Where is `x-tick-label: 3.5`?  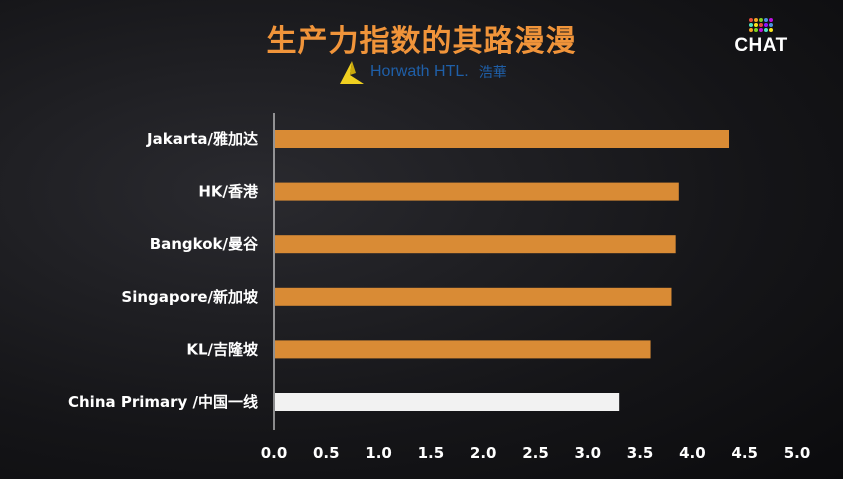 x-tick-label: 3.5 is located at coordinates (640, 453).